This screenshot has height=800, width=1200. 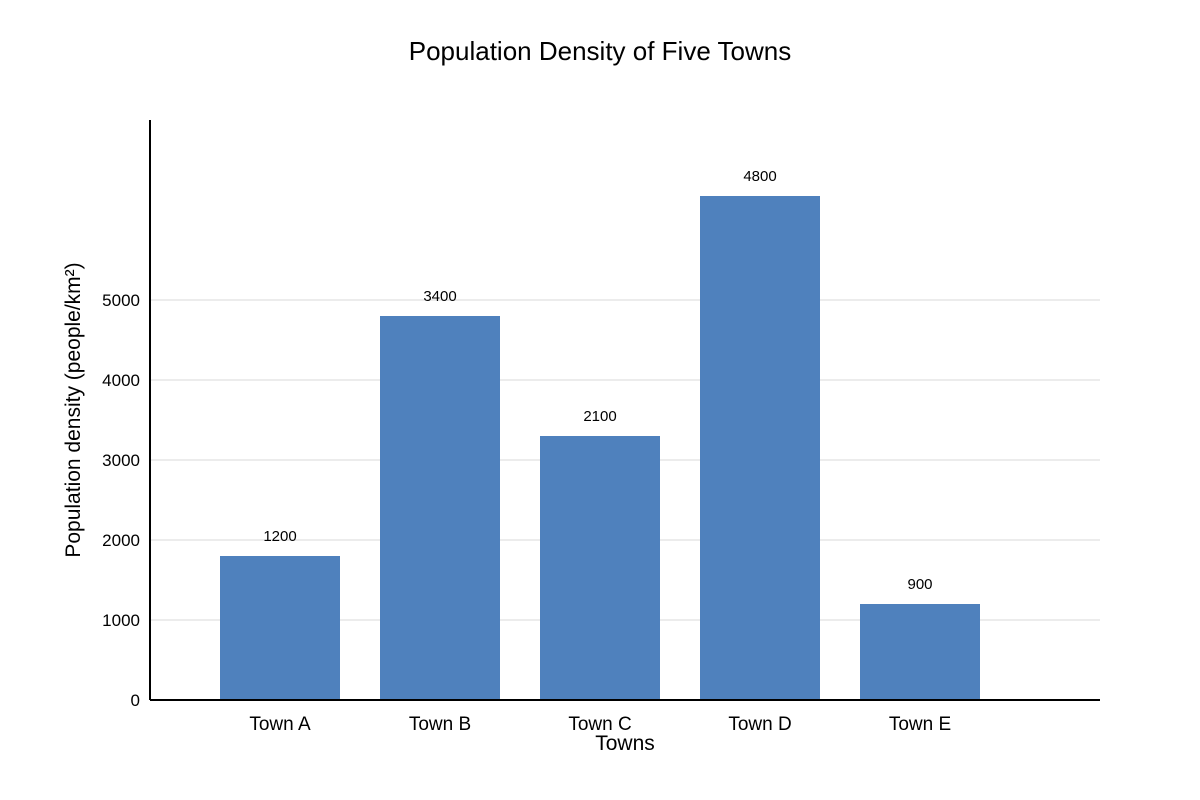 I want to click on x-tick-label: Town A, so click(x=280, y=724).